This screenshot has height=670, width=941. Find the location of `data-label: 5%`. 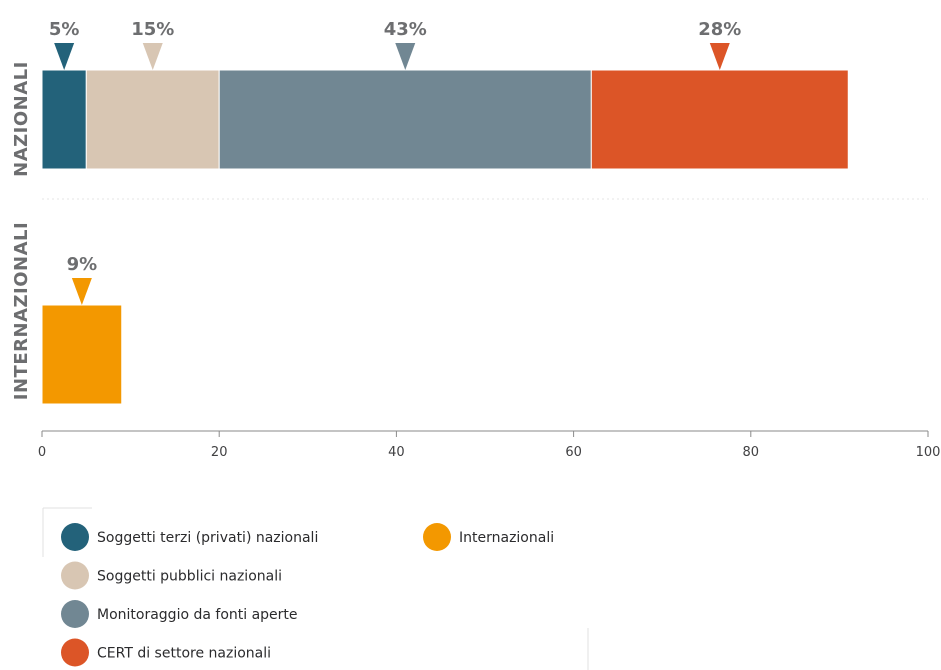

data-label: 5% is located at coordinates (64, 29).